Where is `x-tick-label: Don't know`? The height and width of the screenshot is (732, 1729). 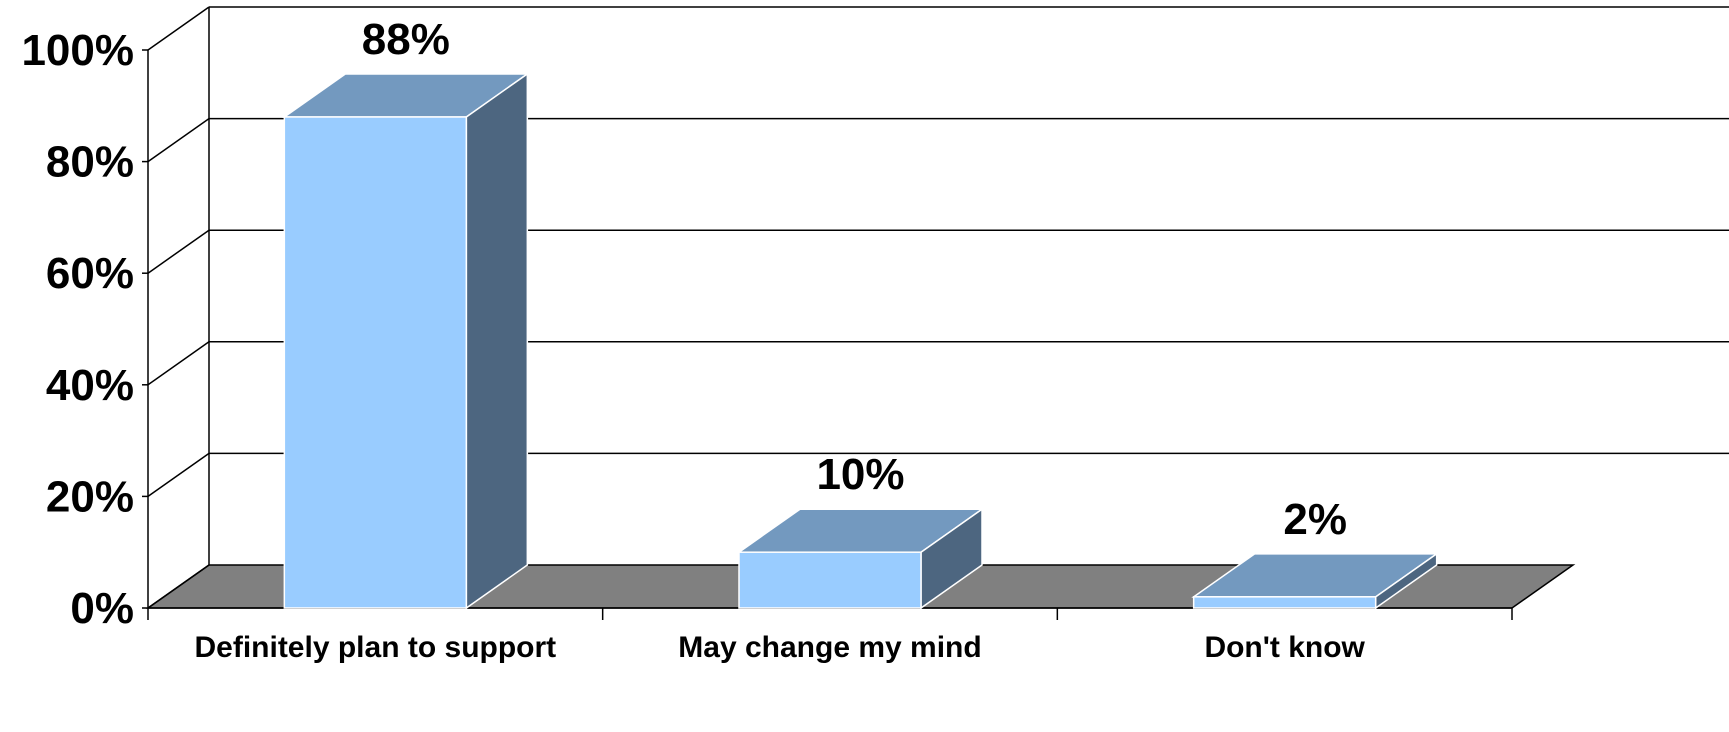
x-tick-label: Don't know is located at coordinates (1284, 647).